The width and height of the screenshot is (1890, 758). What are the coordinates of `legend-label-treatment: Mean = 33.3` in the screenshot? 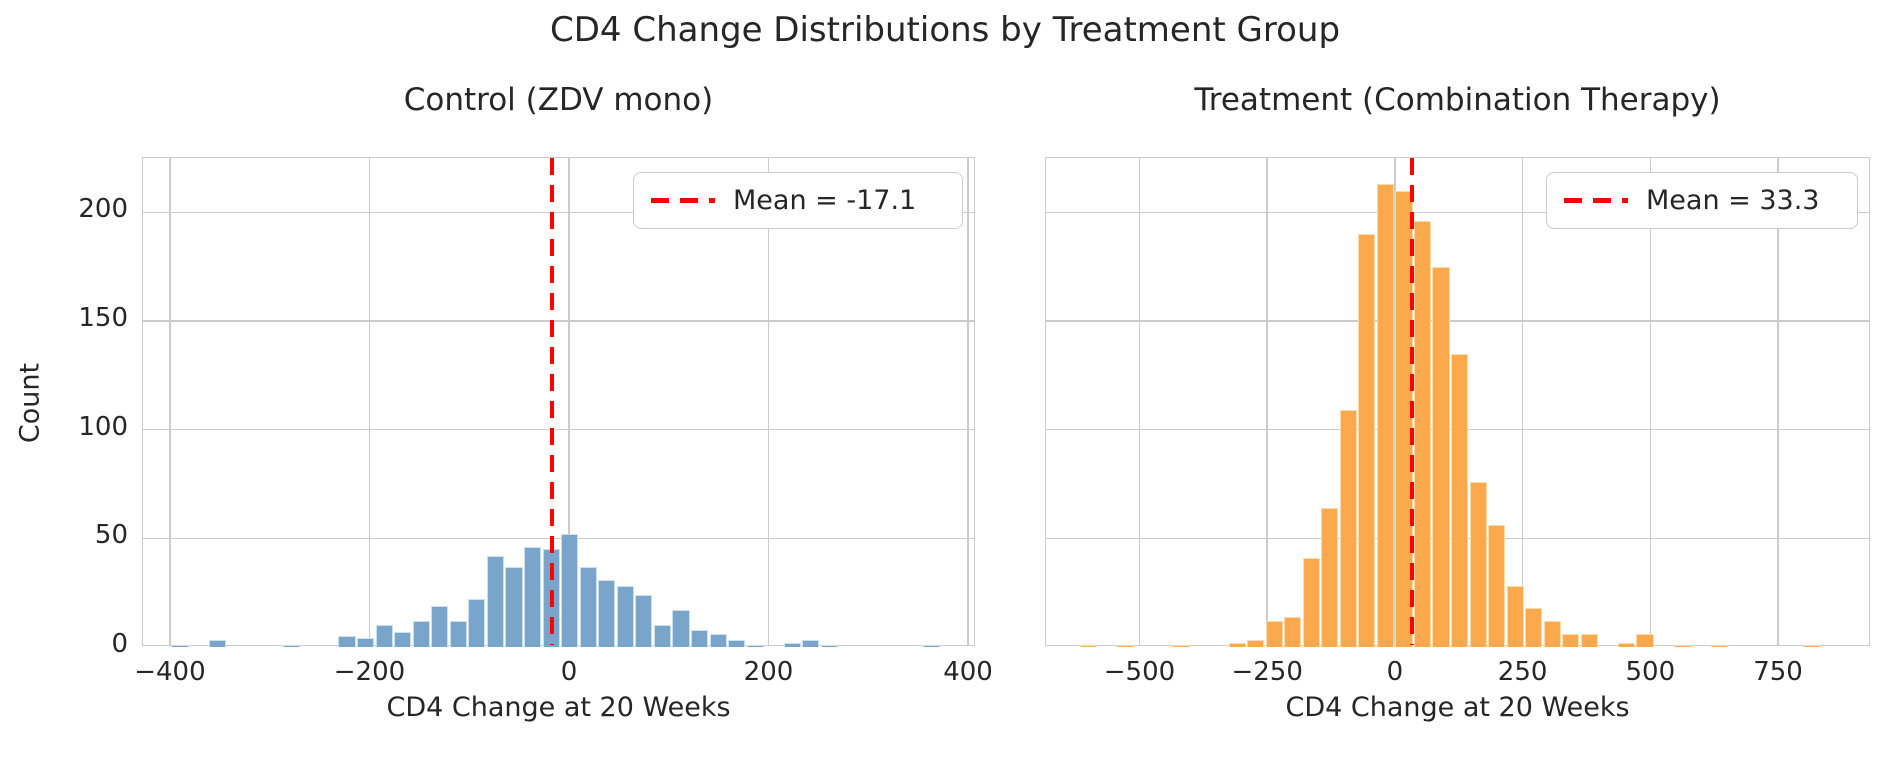 It's located at (1733, 200).